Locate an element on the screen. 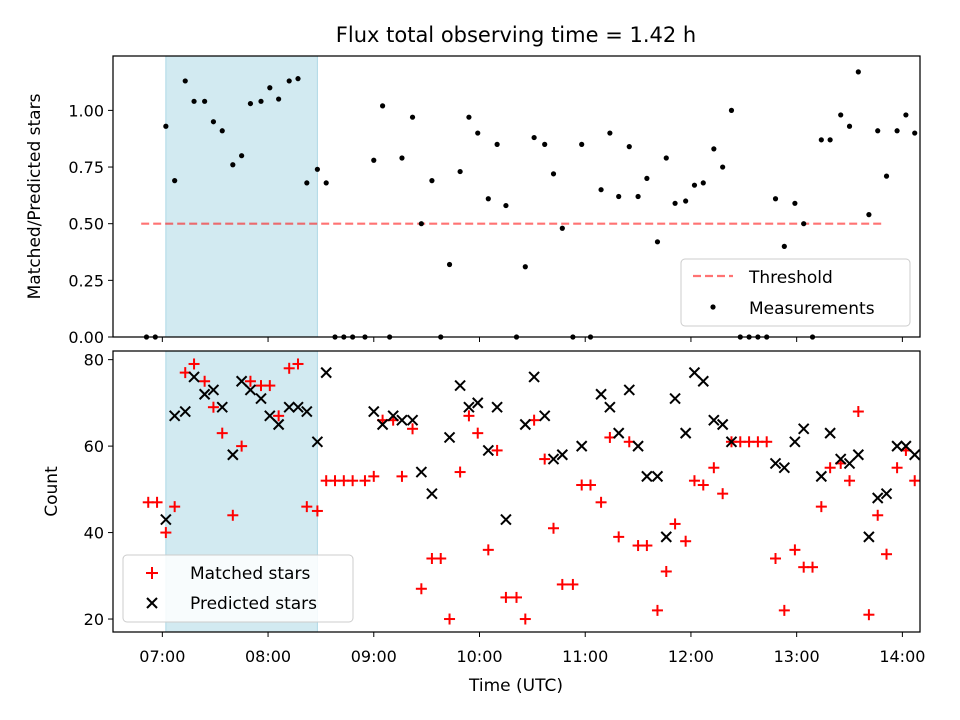 The height and width of the screenshot is (720, 960). y-tick-label: 40 is located at coordinates (94, 533).